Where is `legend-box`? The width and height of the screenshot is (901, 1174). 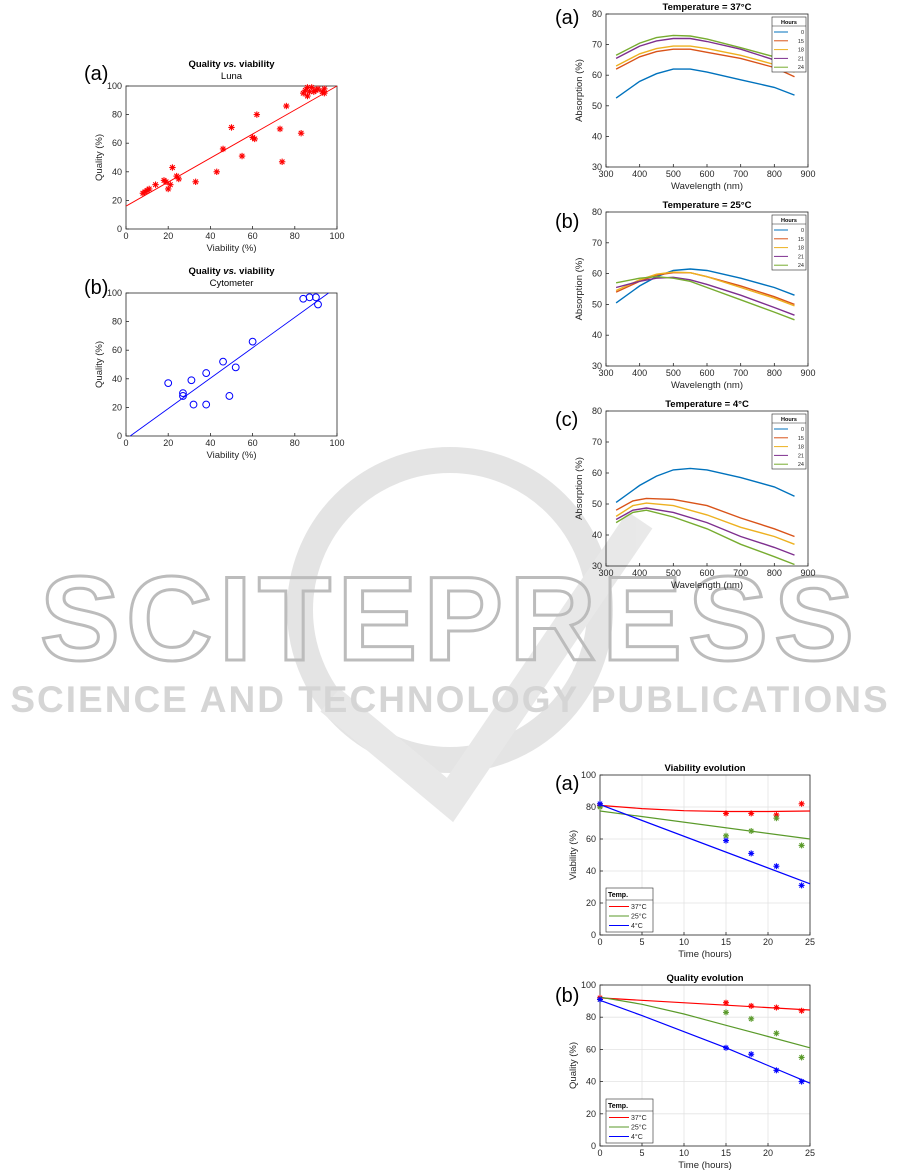 legend-box is located at coordinates (629, 910).